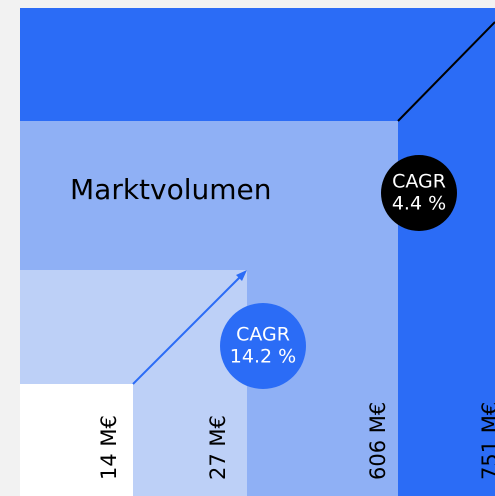 Image resolution: width=495 pixels, height=496 pixels. What do you see at coordinates (419, 204) in the screenshot?
I see `cagr-value: 4.4 %` at bounding box center [419, 204].